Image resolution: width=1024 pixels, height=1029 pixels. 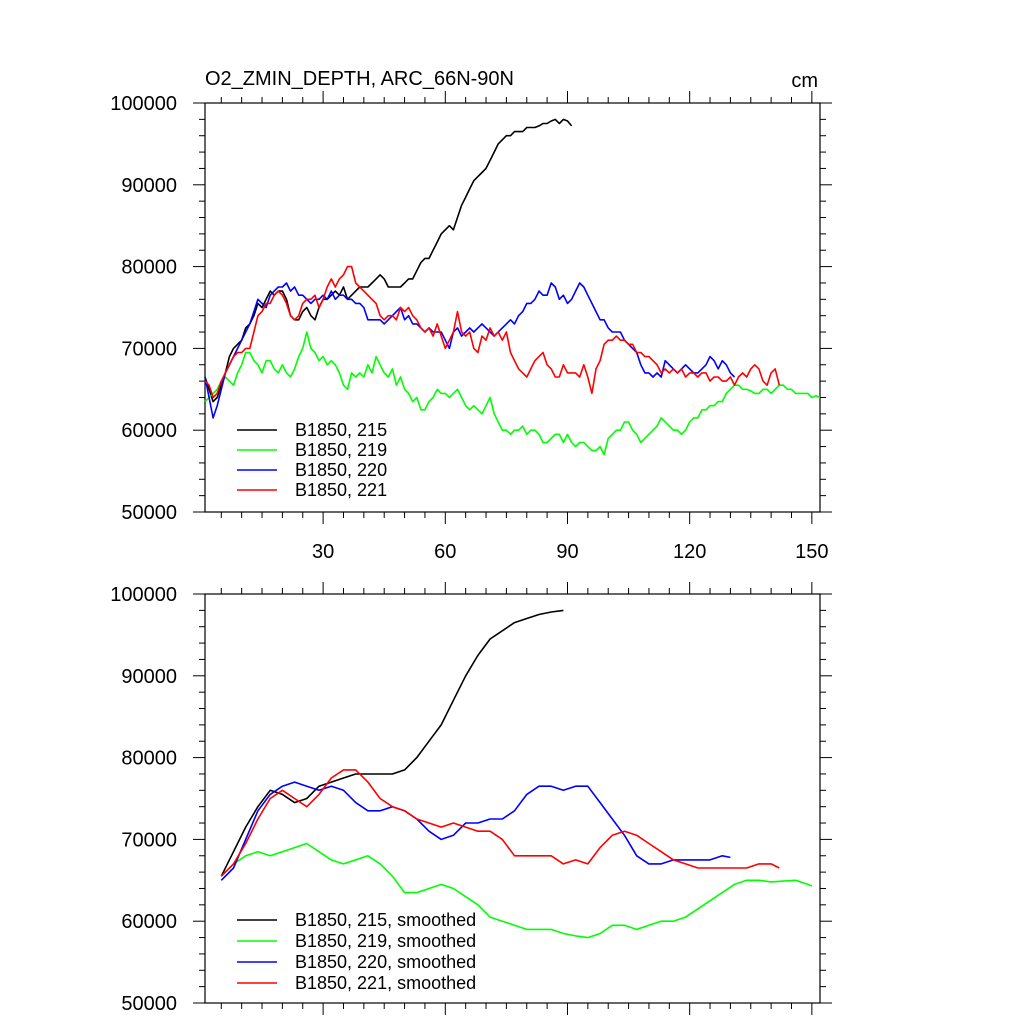 I want to click on x-tick-label: 120, so click(x=689, y=552).